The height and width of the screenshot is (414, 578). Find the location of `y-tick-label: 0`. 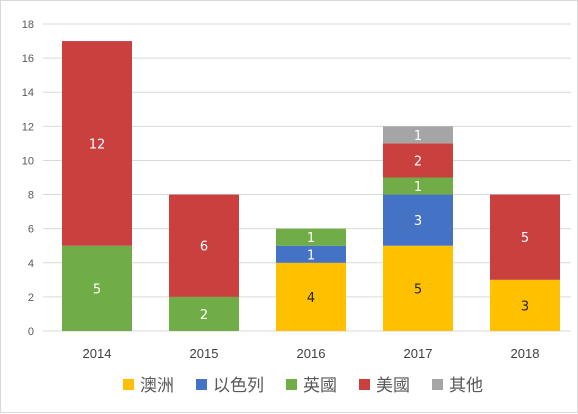

y-tick-label: 0 is located at coordinates (31, 332).